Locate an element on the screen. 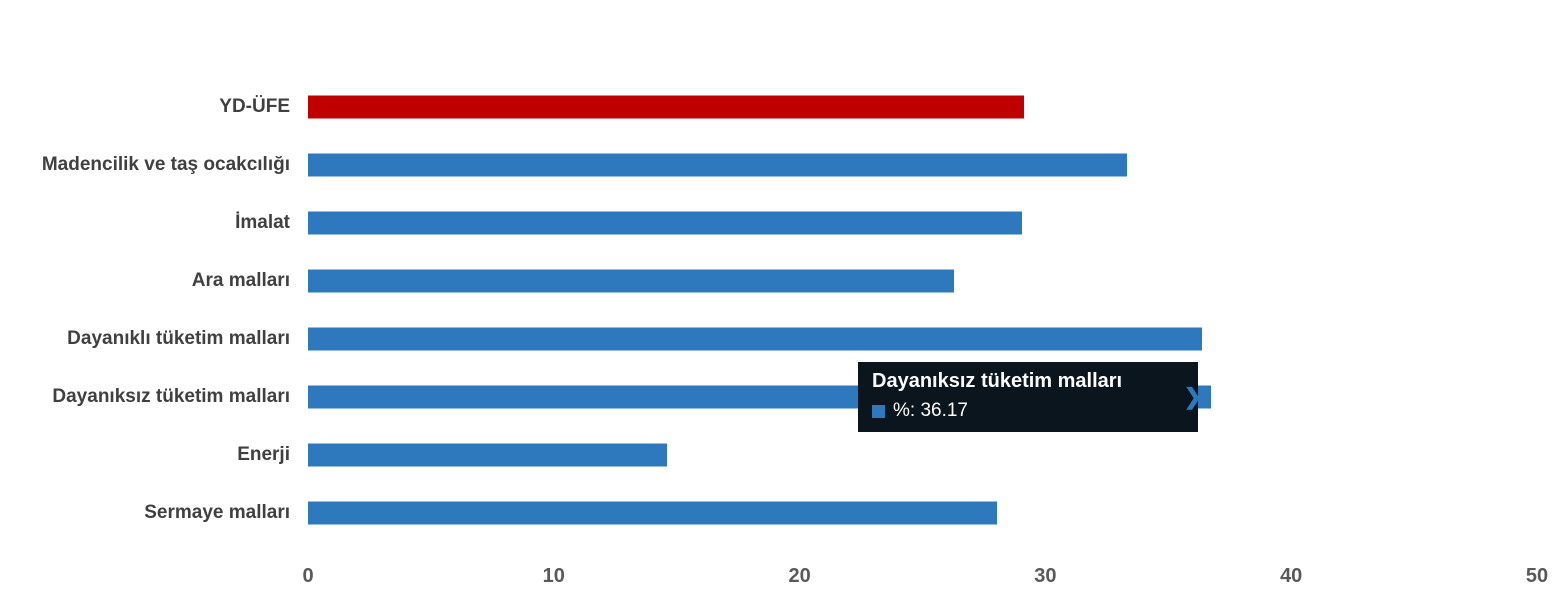 This screenshot has height=600, width=1556. bar-row: Madencilik ve taş ocakcılığı is located at coordinates (778, 165).